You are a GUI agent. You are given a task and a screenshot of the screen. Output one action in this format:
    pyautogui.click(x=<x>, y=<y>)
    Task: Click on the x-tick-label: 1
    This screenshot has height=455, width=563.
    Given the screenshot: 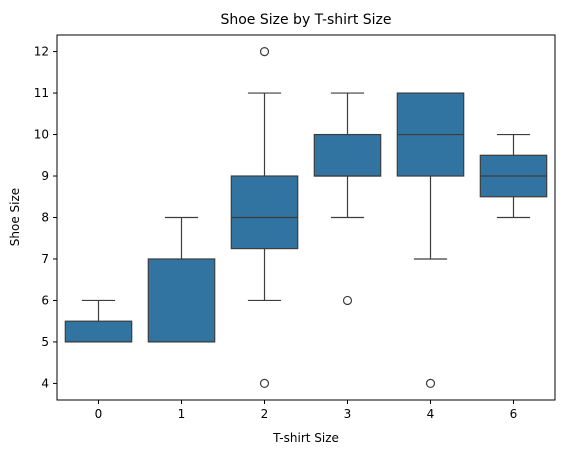 What is the action you would take?
    pyautogui.click(x=182, y=414)
    